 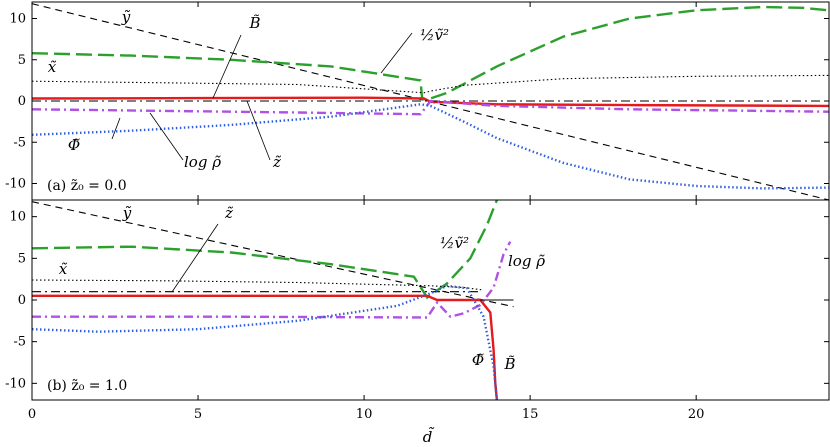 I want to click on x-axis-label: d̃, so click(x=429, y=436).